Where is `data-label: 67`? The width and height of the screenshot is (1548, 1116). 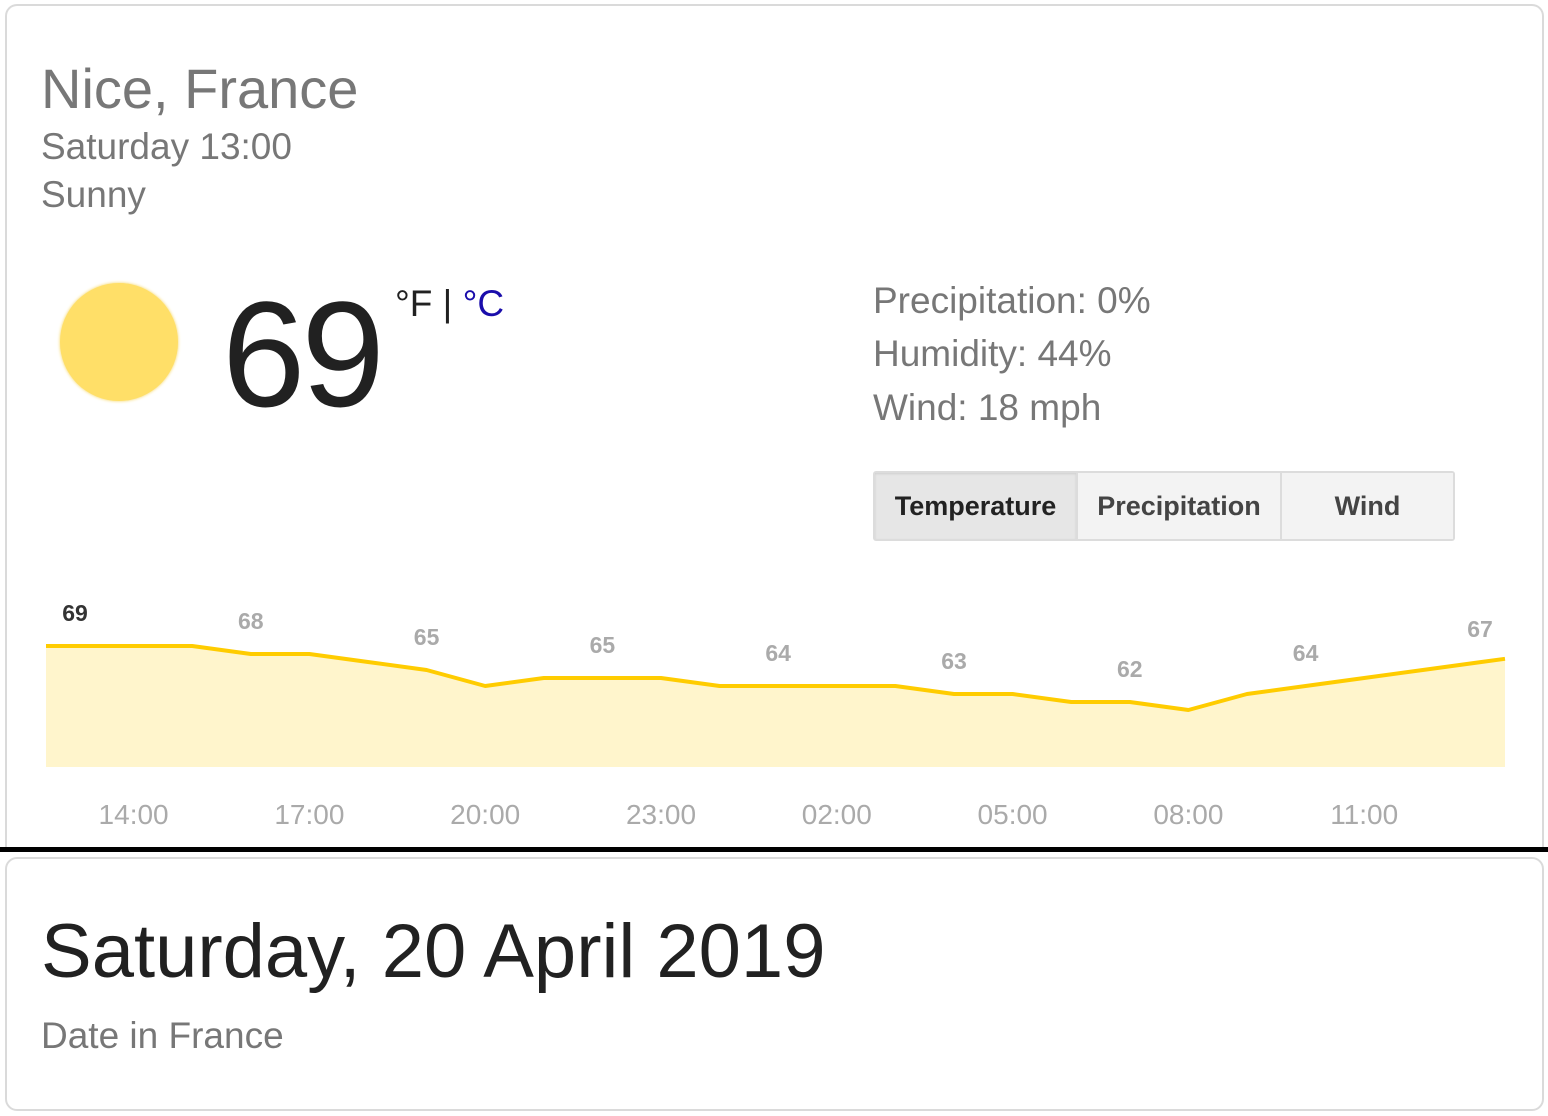
data-label: 67 is located at coordinates (1480, 629).